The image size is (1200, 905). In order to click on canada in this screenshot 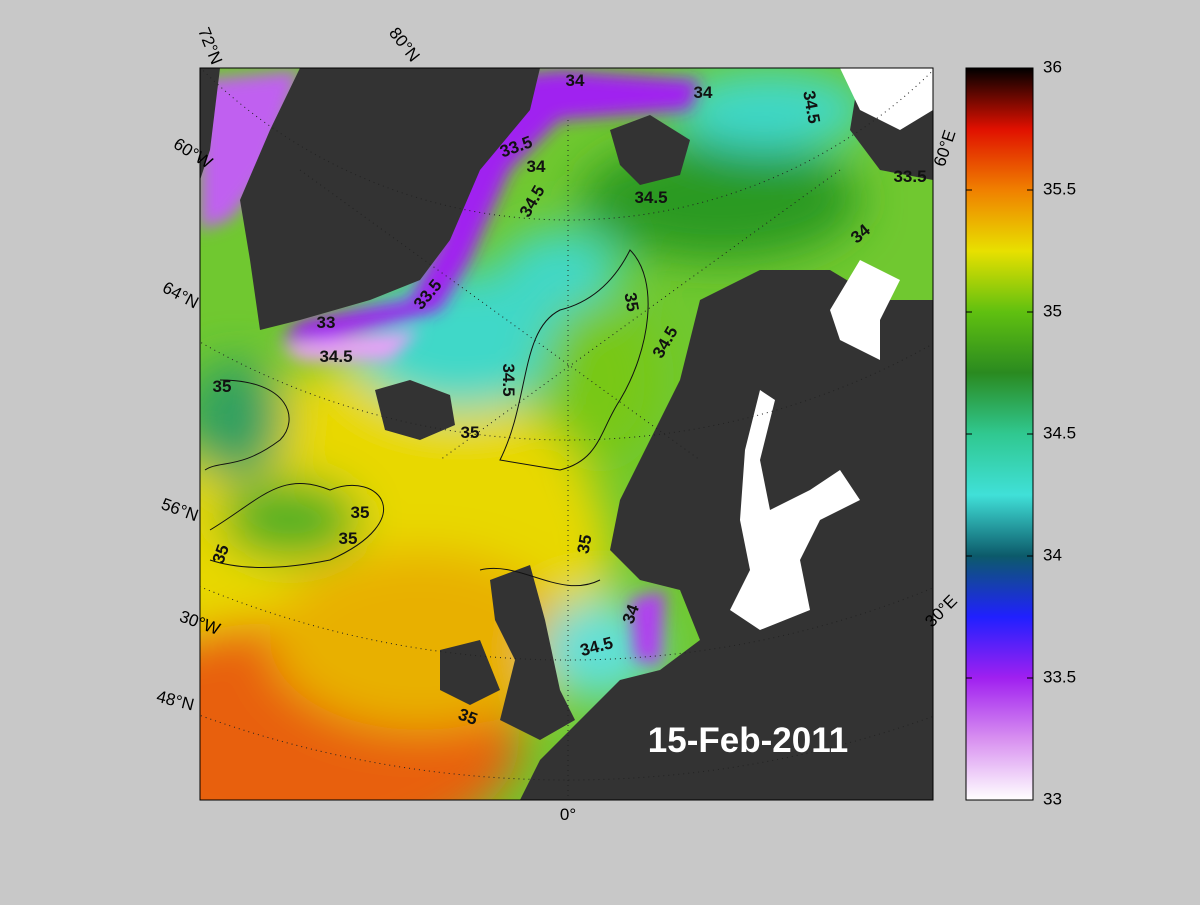, I will do `click(210, 124)`.